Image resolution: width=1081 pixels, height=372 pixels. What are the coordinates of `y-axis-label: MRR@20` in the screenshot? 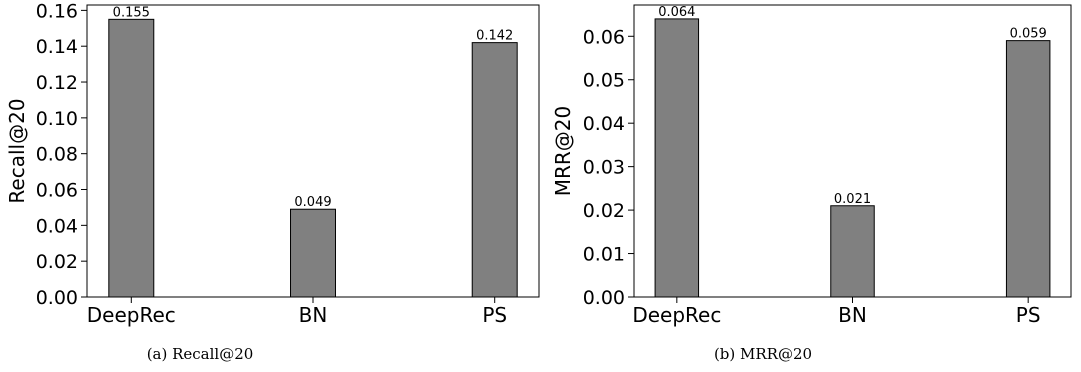 It's located at (563, 151).